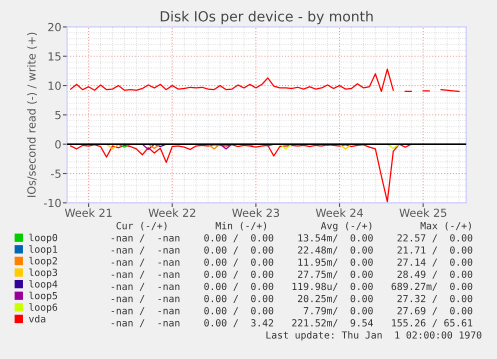  Describe the element at coordinates (43, 285) in the screenshot. I see `legend-label: loop4` at that location.